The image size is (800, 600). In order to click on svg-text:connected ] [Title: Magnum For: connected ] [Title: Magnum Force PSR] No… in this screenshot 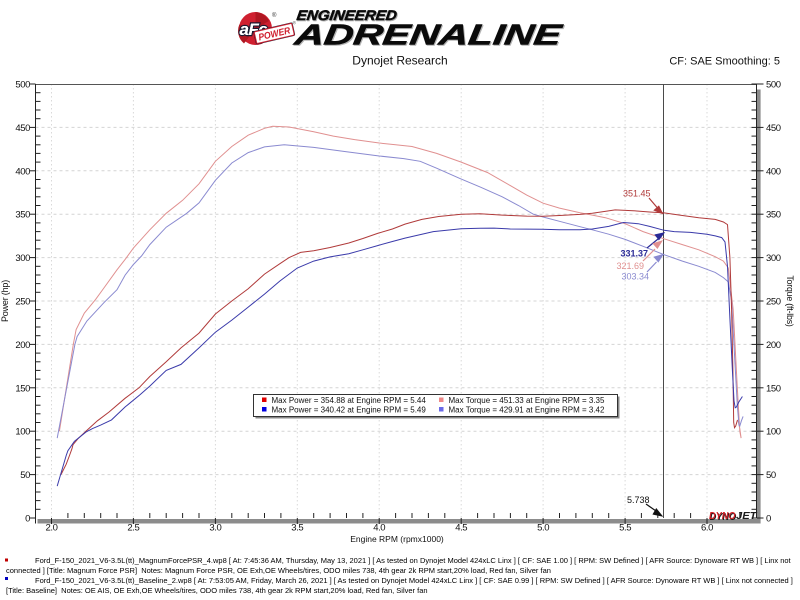, I will do `click(278, 570)`.